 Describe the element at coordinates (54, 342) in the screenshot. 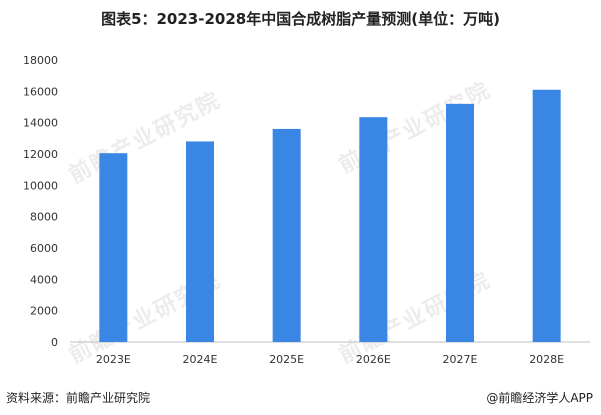

I see `y-tick-label: 0` at that location.